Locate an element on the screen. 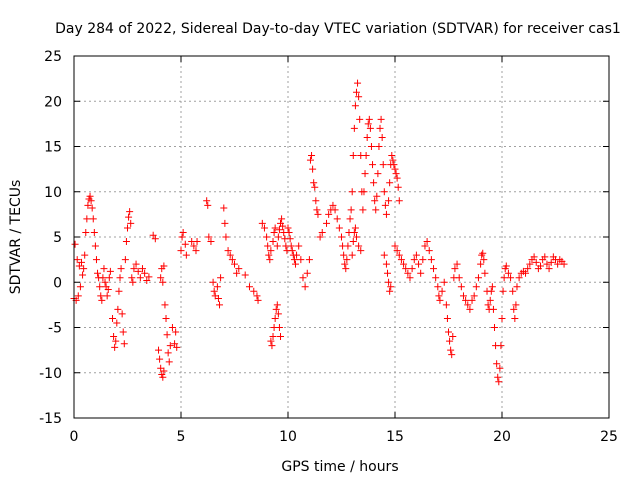  y-tick-label: 25 is located at coordinates (53, 57).